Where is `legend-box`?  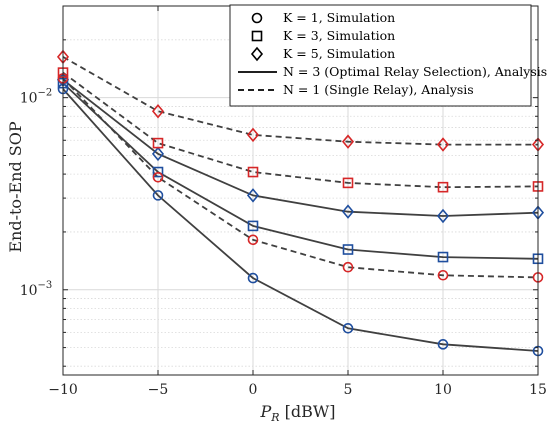
legend-box is located at coordinates (380, 55).